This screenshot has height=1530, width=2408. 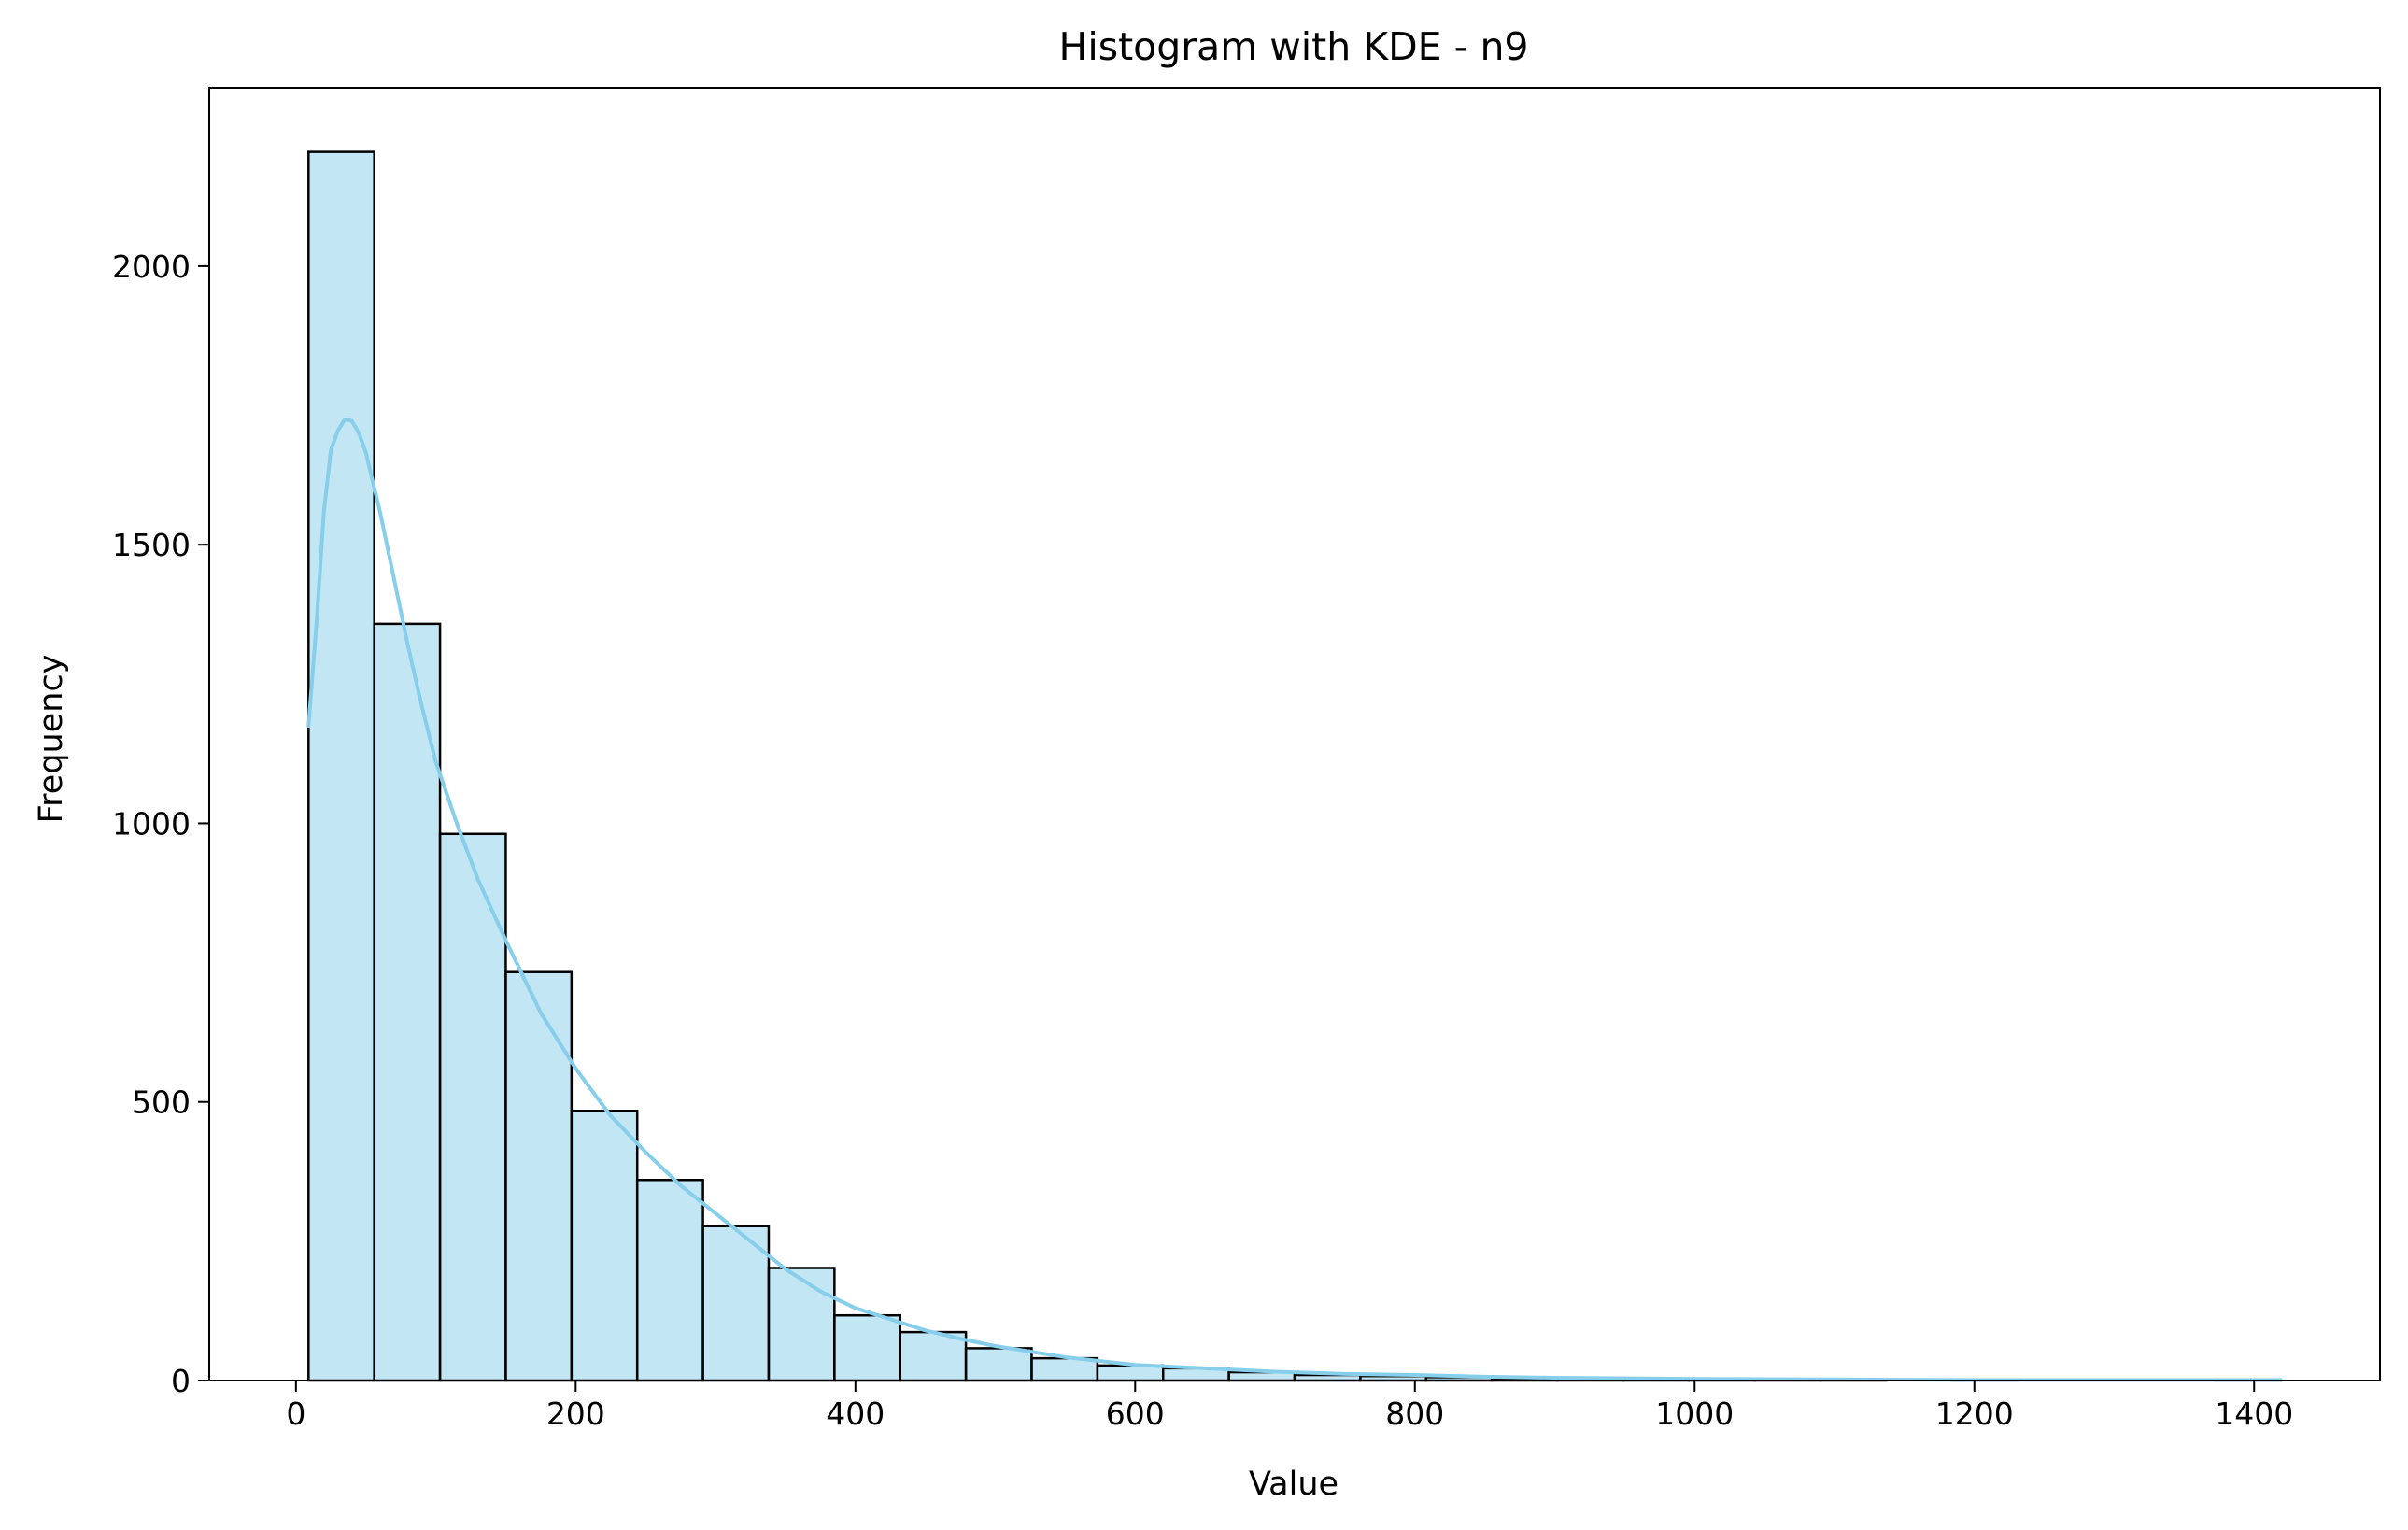 What do you see at coordinates (161, 1102) in the screenshot?
I see `y-tick-label: 500` at bounding box center [161, 1102].